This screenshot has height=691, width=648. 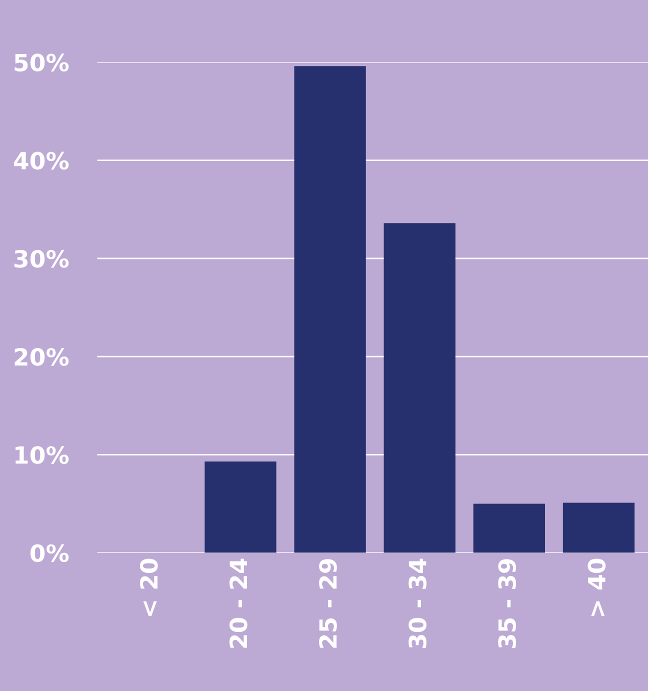 I want to click on y-tick-label: 40%, so click(x=41, y=161).